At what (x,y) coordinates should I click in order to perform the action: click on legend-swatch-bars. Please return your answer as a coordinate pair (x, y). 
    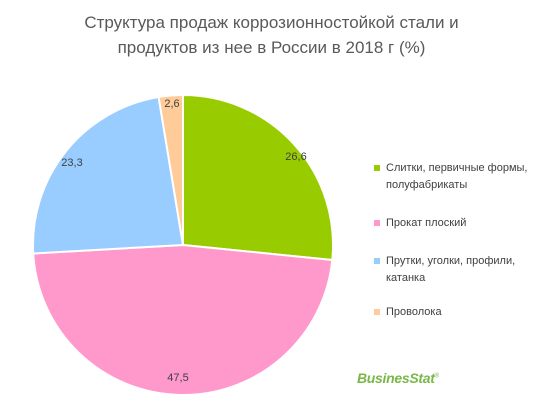
    Looking at the image, I should click on (377, 261).